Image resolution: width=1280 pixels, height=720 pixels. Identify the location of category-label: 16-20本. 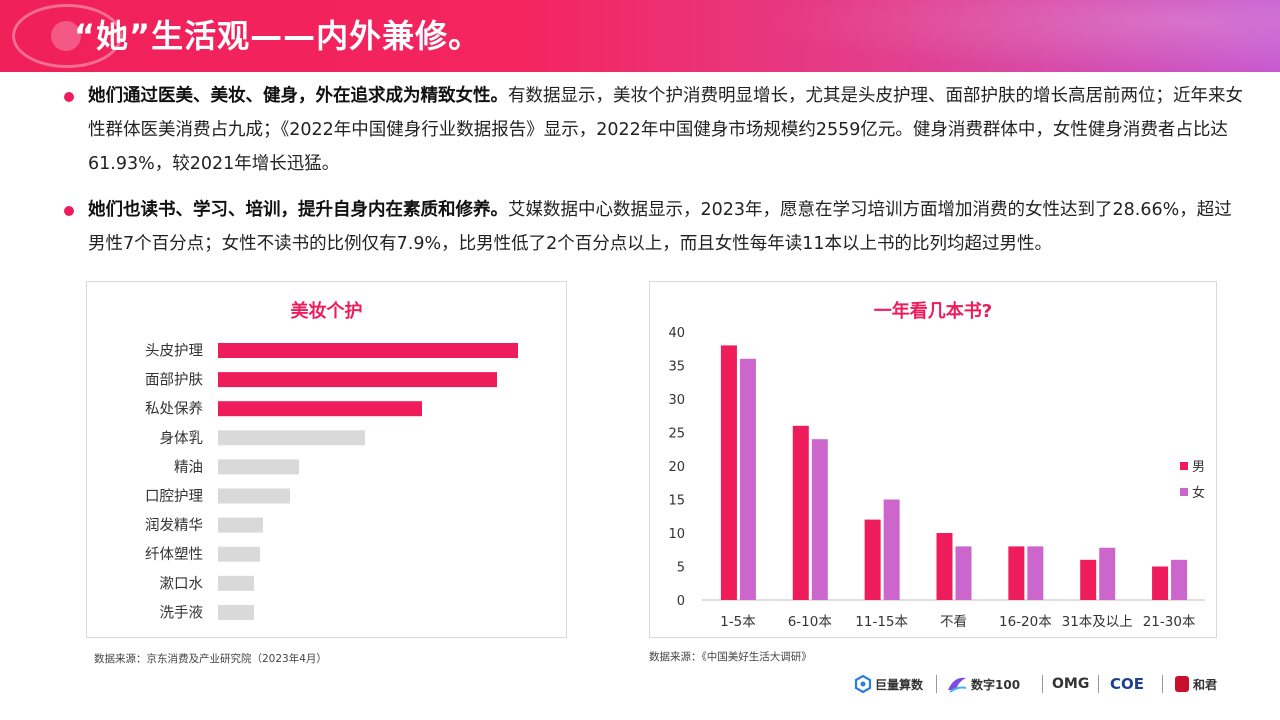
(1025, 622).